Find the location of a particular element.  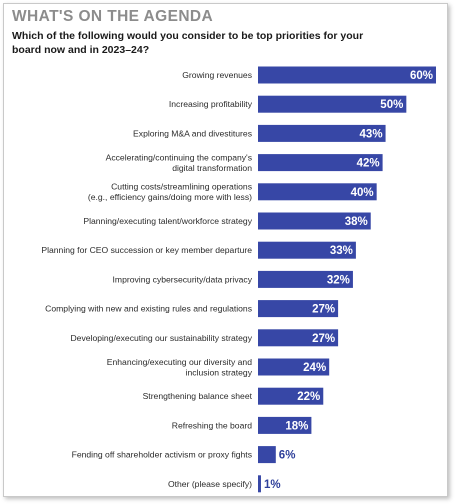

value-label-2: 43% is located at coordinates (371, 134).